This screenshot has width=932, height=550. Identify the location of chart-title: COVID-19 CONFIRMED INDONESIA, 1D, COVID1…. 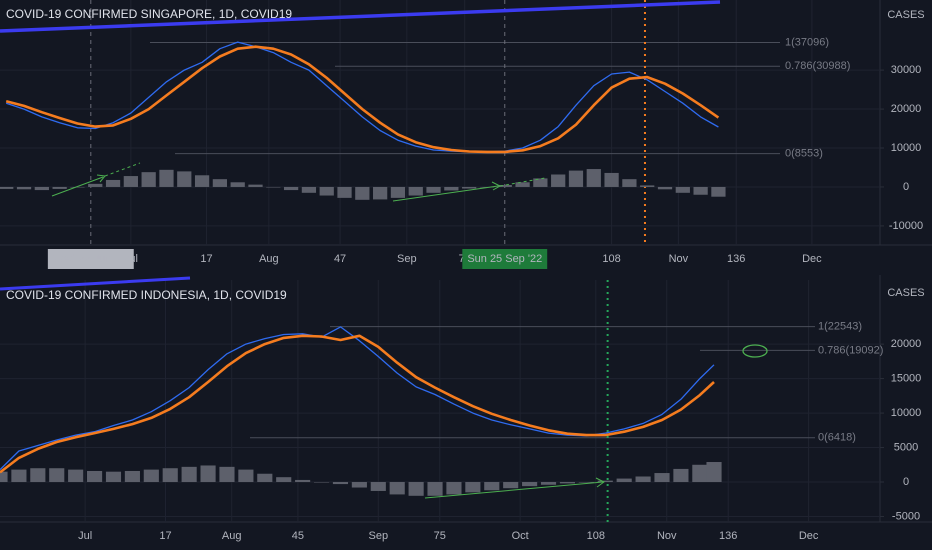
(146, 295).